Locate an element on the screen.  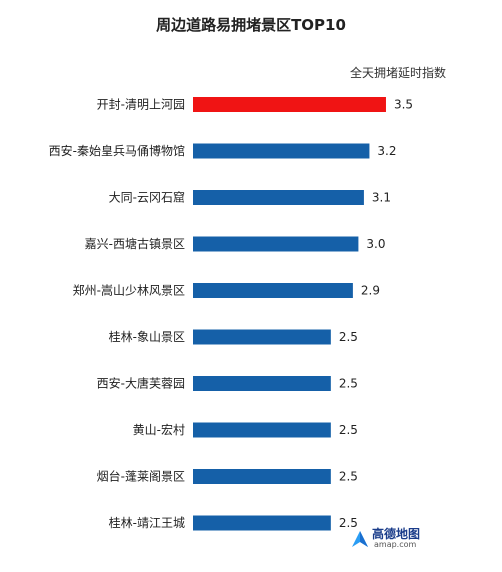
category-label: 郑州-嵩山少林风景区 is located at coordinates (129, 290).